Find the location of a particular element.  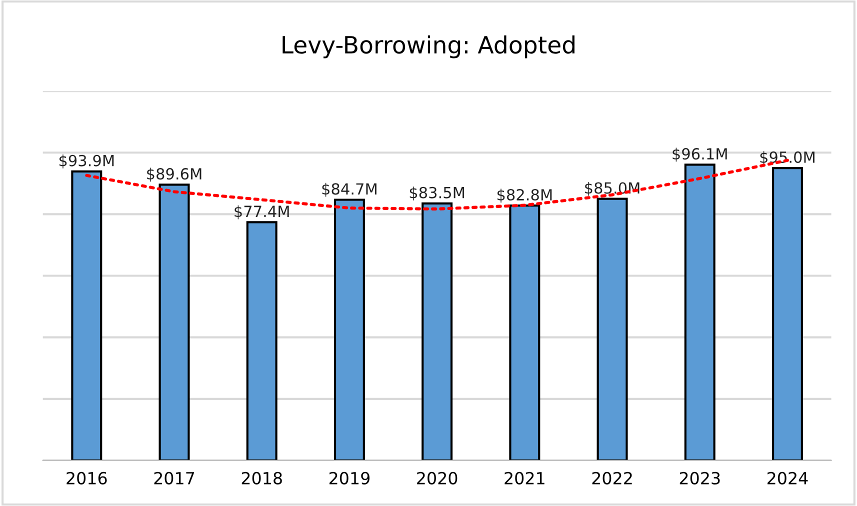

data-label: $84.7M is located at coordinates (349, 189).